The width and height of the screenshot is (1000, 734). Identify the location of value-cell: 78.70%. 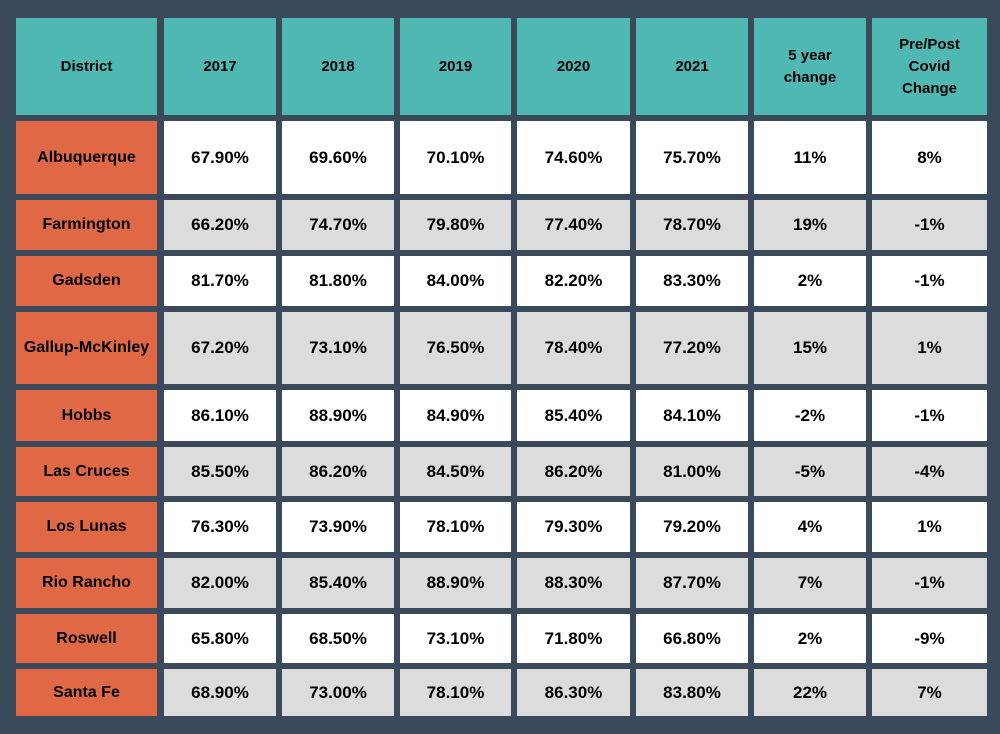
(692, 225).